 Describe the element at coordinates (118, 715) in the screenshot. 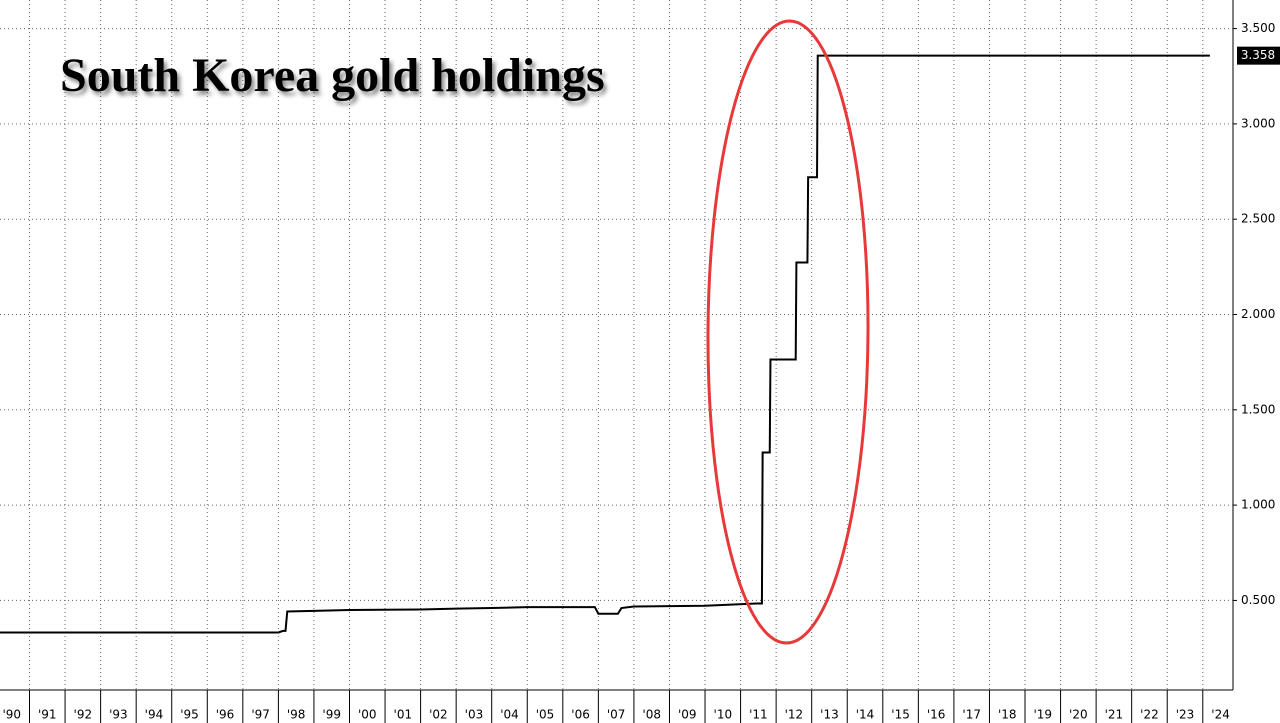

I see `x-tick-label: '93` at that location.